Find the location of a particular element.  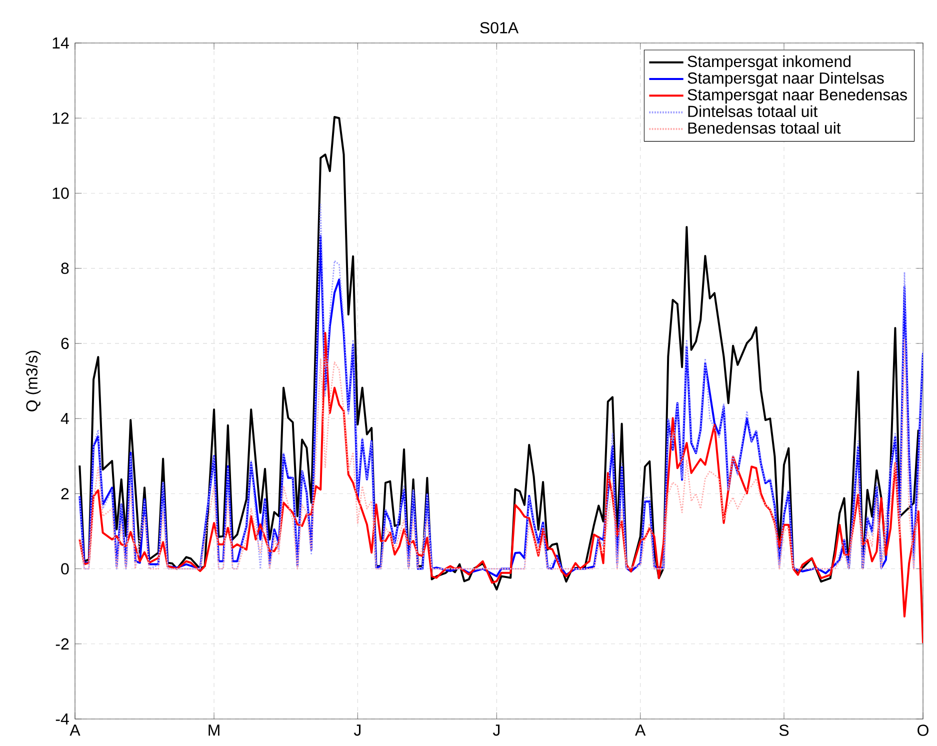

legend-label: Stampersgat naar Benedensas is located at coordinates (797, 96).